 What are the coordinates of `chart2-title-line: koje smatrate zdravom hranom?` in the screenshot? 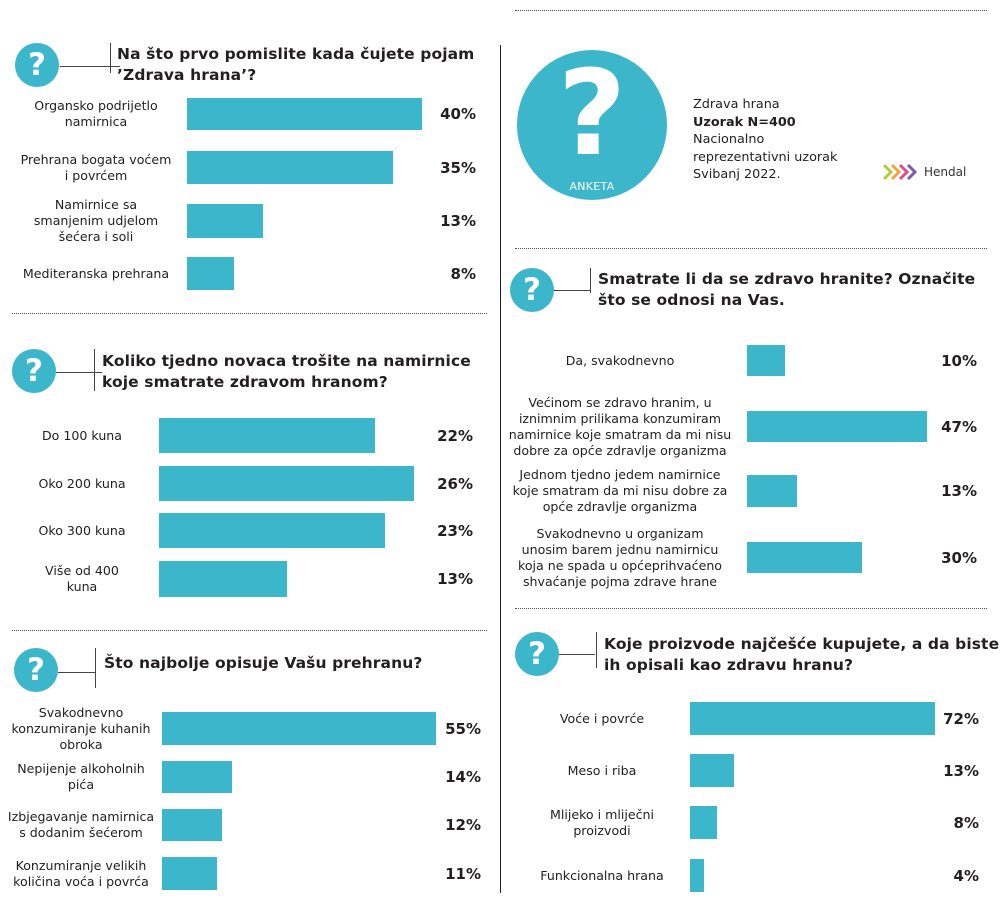 It's located at (245, 382).